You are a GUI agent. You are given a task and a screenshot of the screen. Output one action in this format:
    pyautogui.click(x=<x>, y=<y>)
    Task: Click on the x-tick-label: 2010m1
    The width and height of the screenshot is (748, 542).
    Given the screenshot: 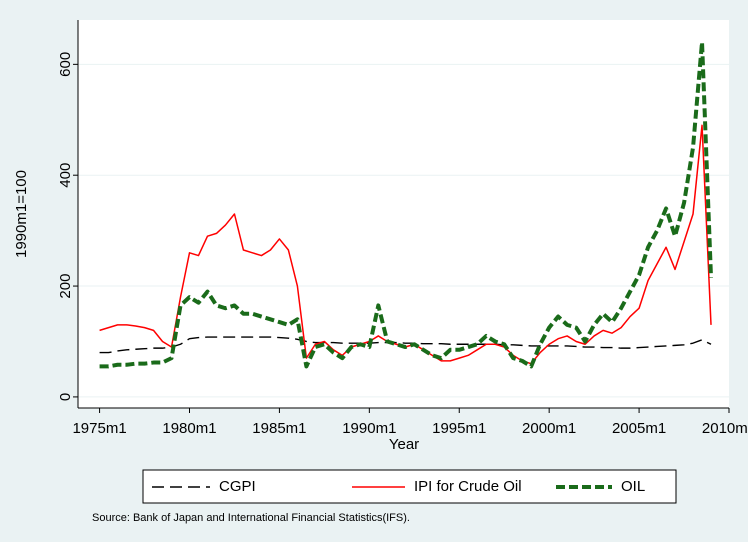 What is the action you would take?
    pyautogui.click(x=725, y=428)
    